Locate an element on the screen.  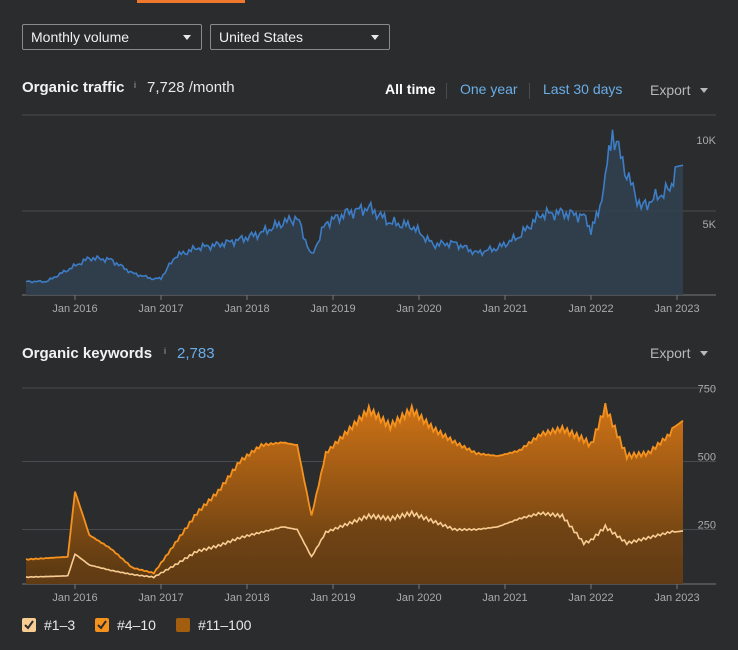
traffic-info-icon: i is located at coordinates (135, 85).